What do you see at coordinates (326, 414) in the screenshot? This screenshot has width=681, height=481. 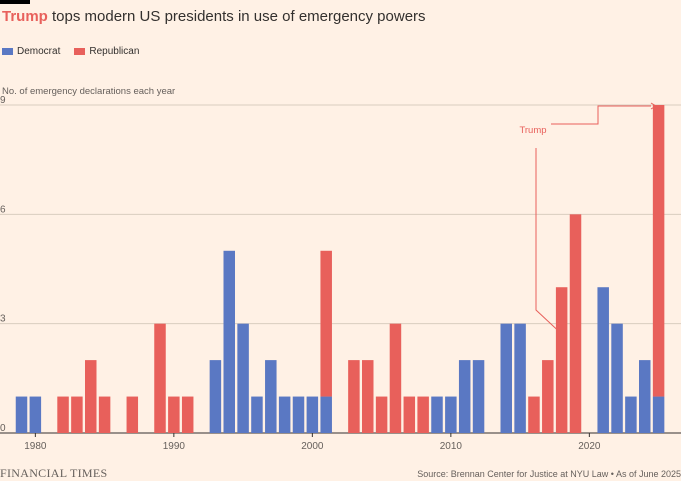 I see `bar-democrat-2001` at bounding box center [326, 414].